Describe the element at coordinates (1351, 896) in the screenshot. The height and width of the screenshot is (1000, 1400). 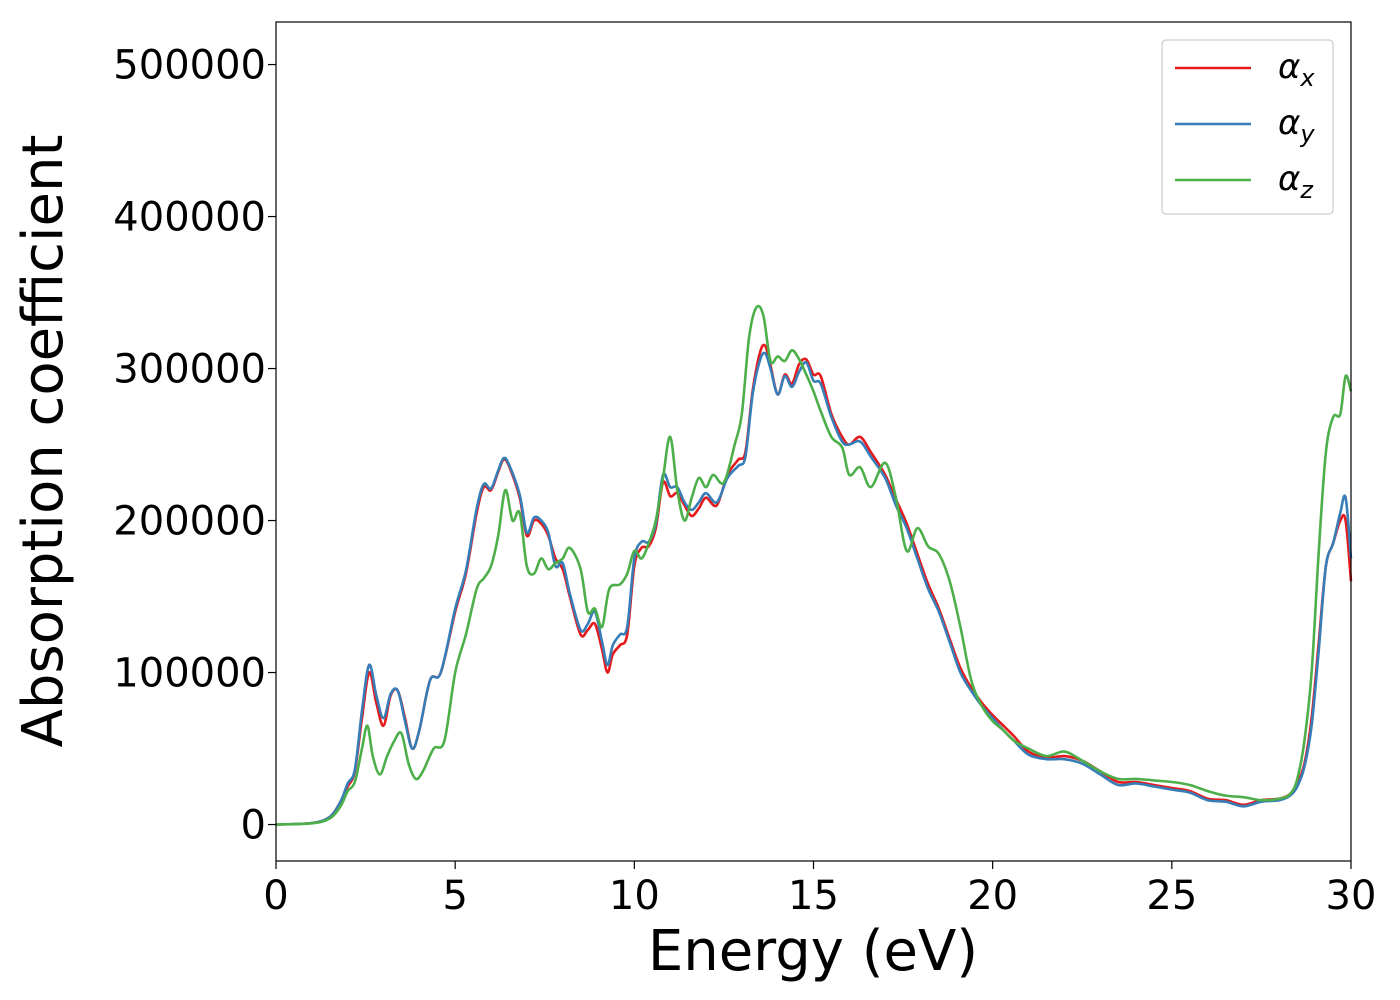
I see `x-tick-label: 30` at that location.